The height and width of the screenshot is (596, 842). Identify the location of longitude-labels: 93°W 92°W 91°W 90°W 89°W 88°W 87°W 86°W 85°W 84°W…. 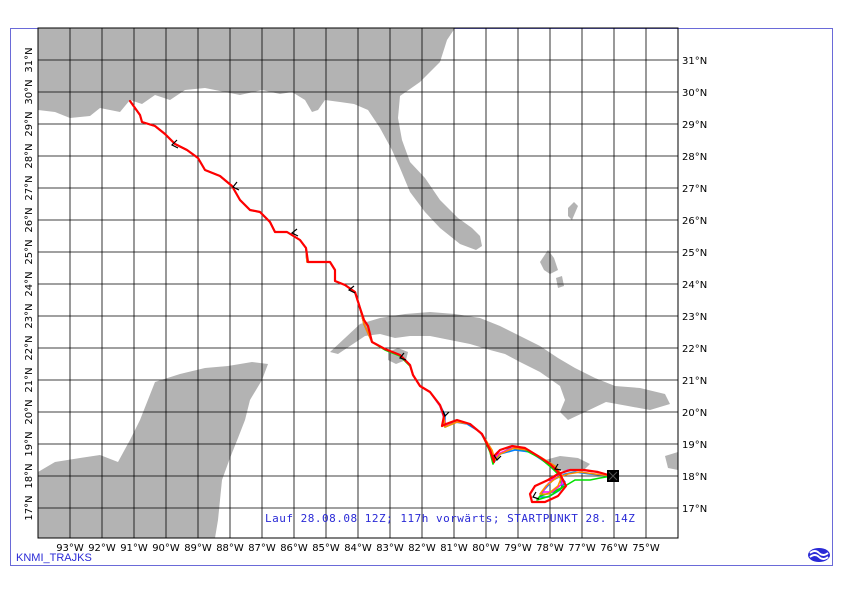
(358, 548).